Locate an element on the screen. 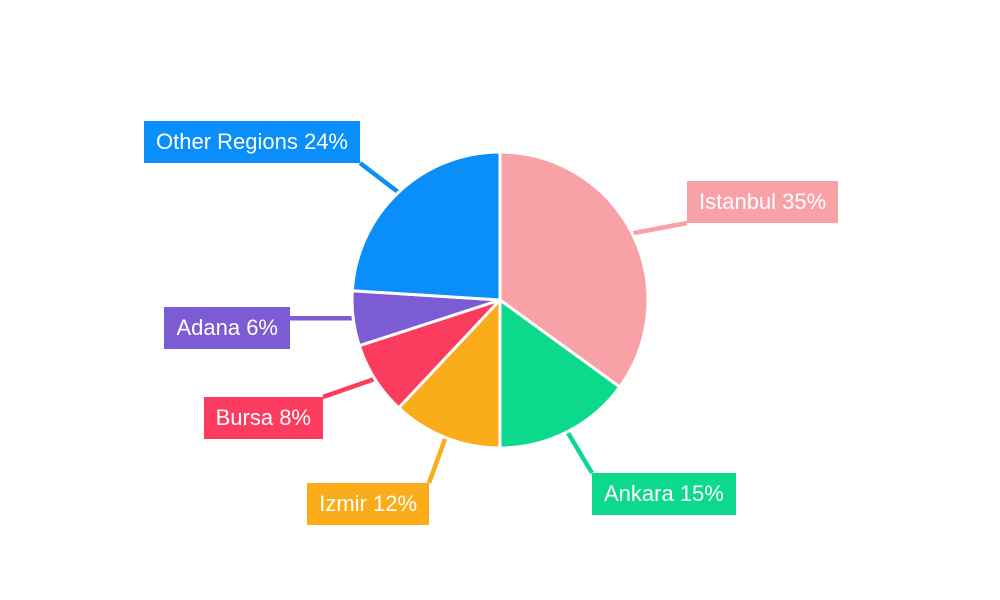 This screenshot has height=600, width=1000. pie-slice-other-regions is located at coordinates (426, 226).